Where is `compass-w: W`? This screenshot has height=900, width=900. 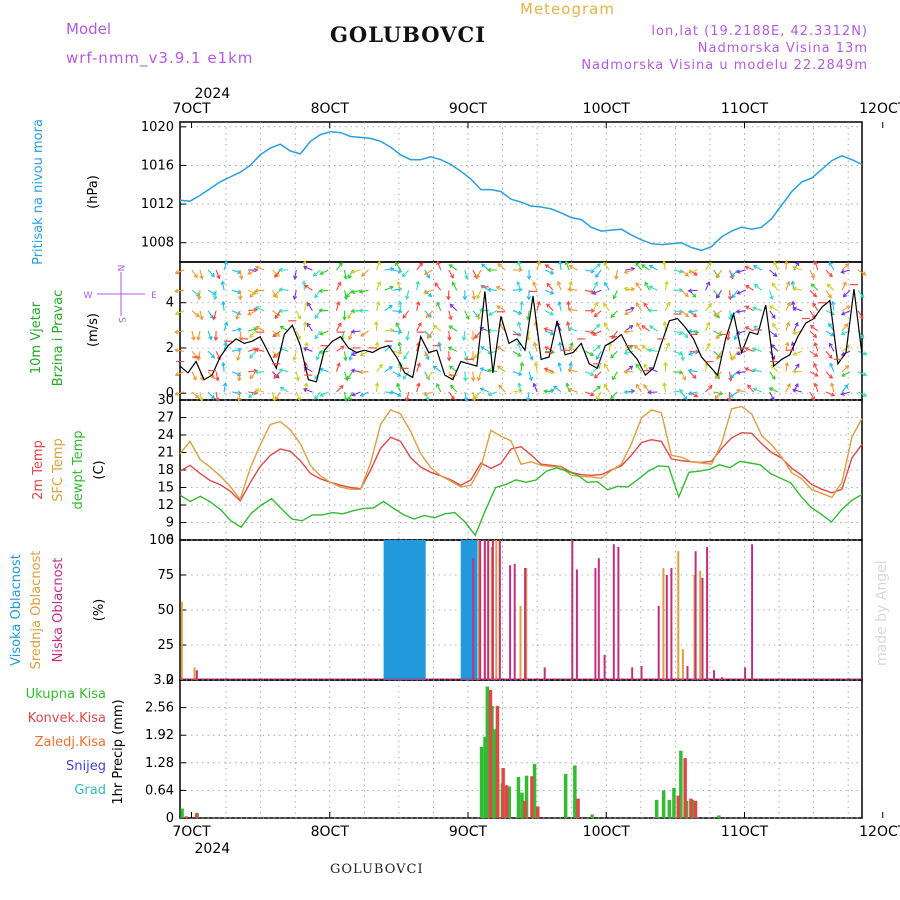
compass-w: W is located at coordinates (88, 296).